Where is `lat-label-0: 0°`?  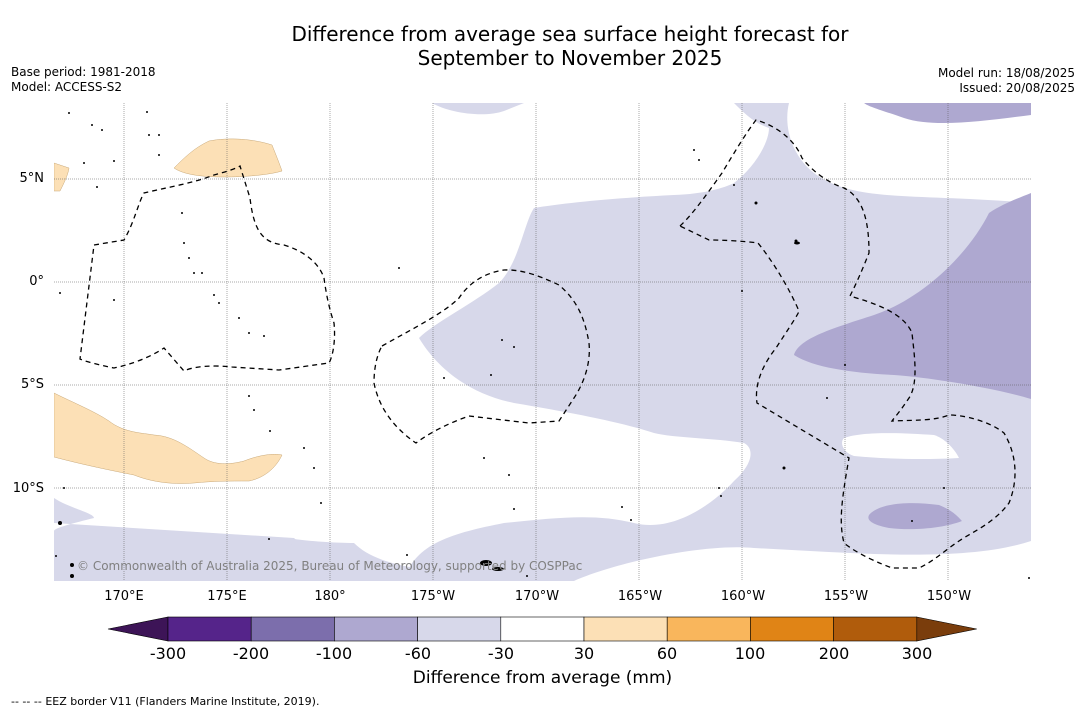
lat-label-0: 0° is located at coordinates (36, 281).